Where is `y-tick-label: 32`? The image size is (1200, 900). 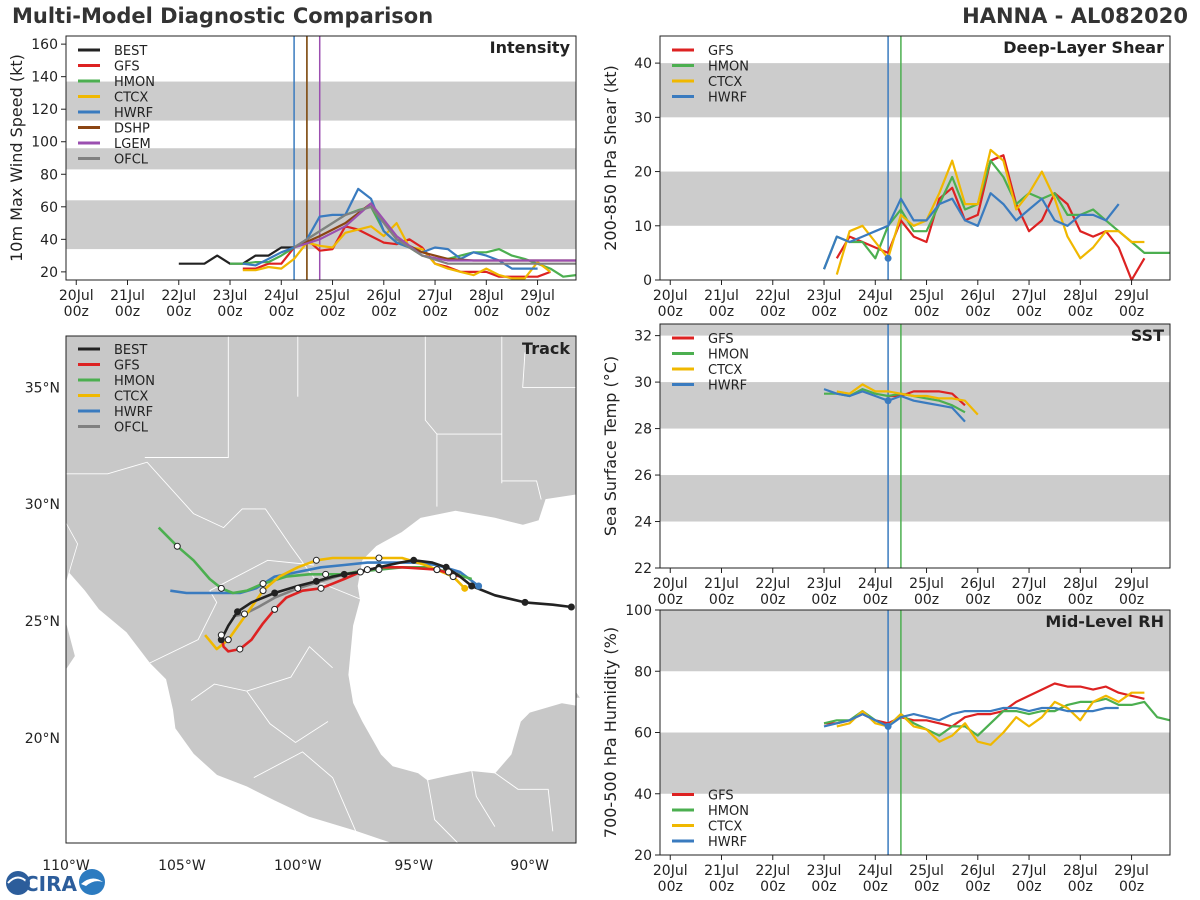 y-tick-label: 32 is located at coordinates (643, 337).